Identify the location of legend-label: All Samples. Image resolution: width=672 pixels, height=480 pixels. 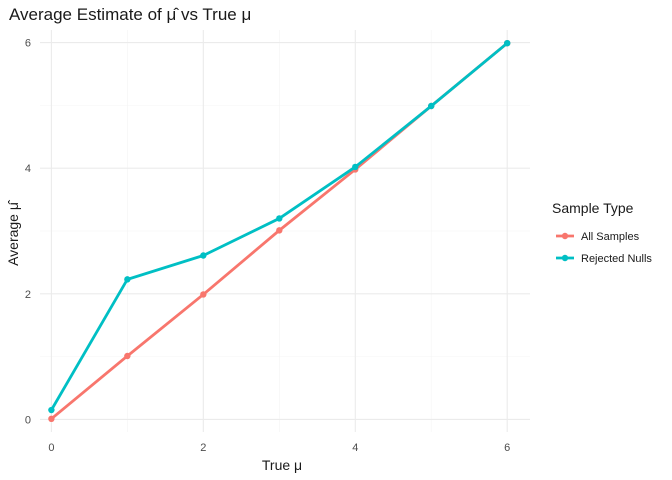
(610, 237).